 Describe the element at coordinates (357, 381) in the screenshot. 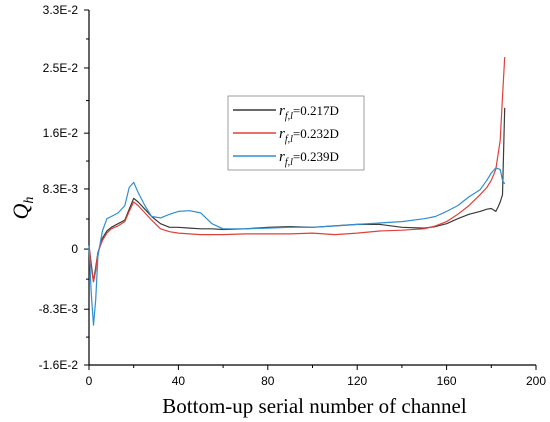

I see `x-tick-label: 120` at that location.